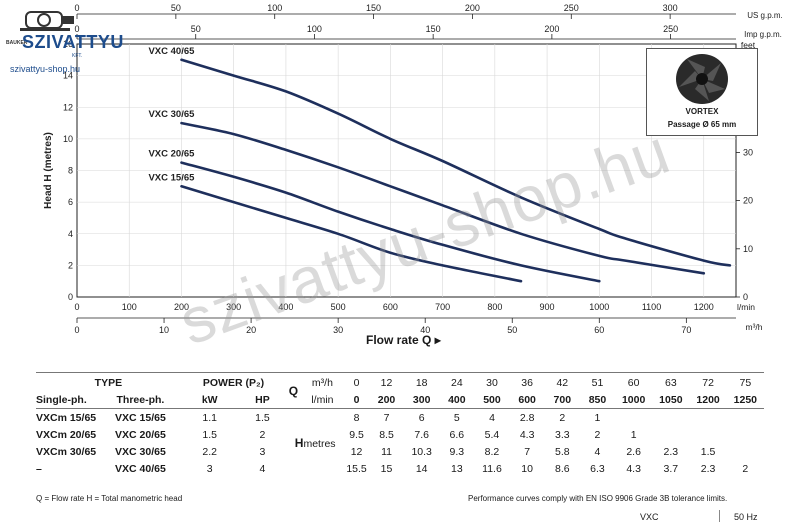 The height and width of the screenshot is (528, 800). What do you see at coordinates (338, 330) in the screenshot?
I see `m3h-tick-label: 30` at bounding box center [338, 330].